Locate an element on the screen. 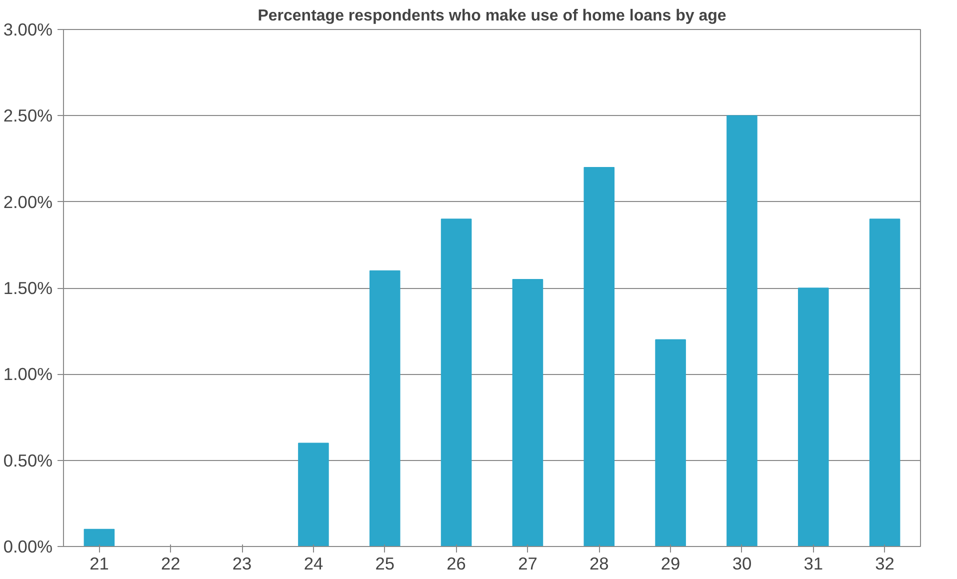 Image resolution: width=957 pixels, height=579 pixels. y-tick-label: 1.00% is located at coordinates (28, 374).